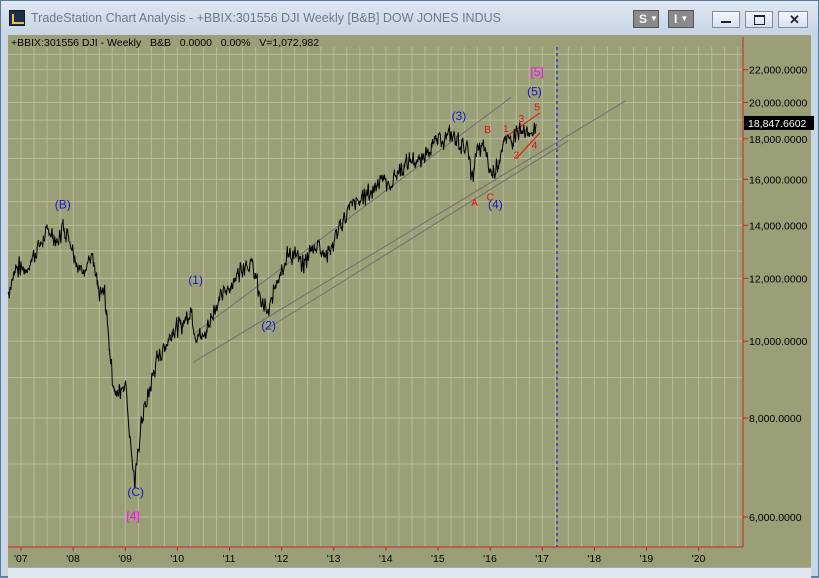 Image resolution: width=819 pixels, height=578 pixels. Describe the element at coordinates (778, 226) in the screenshot. I see `y-tick-label: 14,000.0000` at that location.